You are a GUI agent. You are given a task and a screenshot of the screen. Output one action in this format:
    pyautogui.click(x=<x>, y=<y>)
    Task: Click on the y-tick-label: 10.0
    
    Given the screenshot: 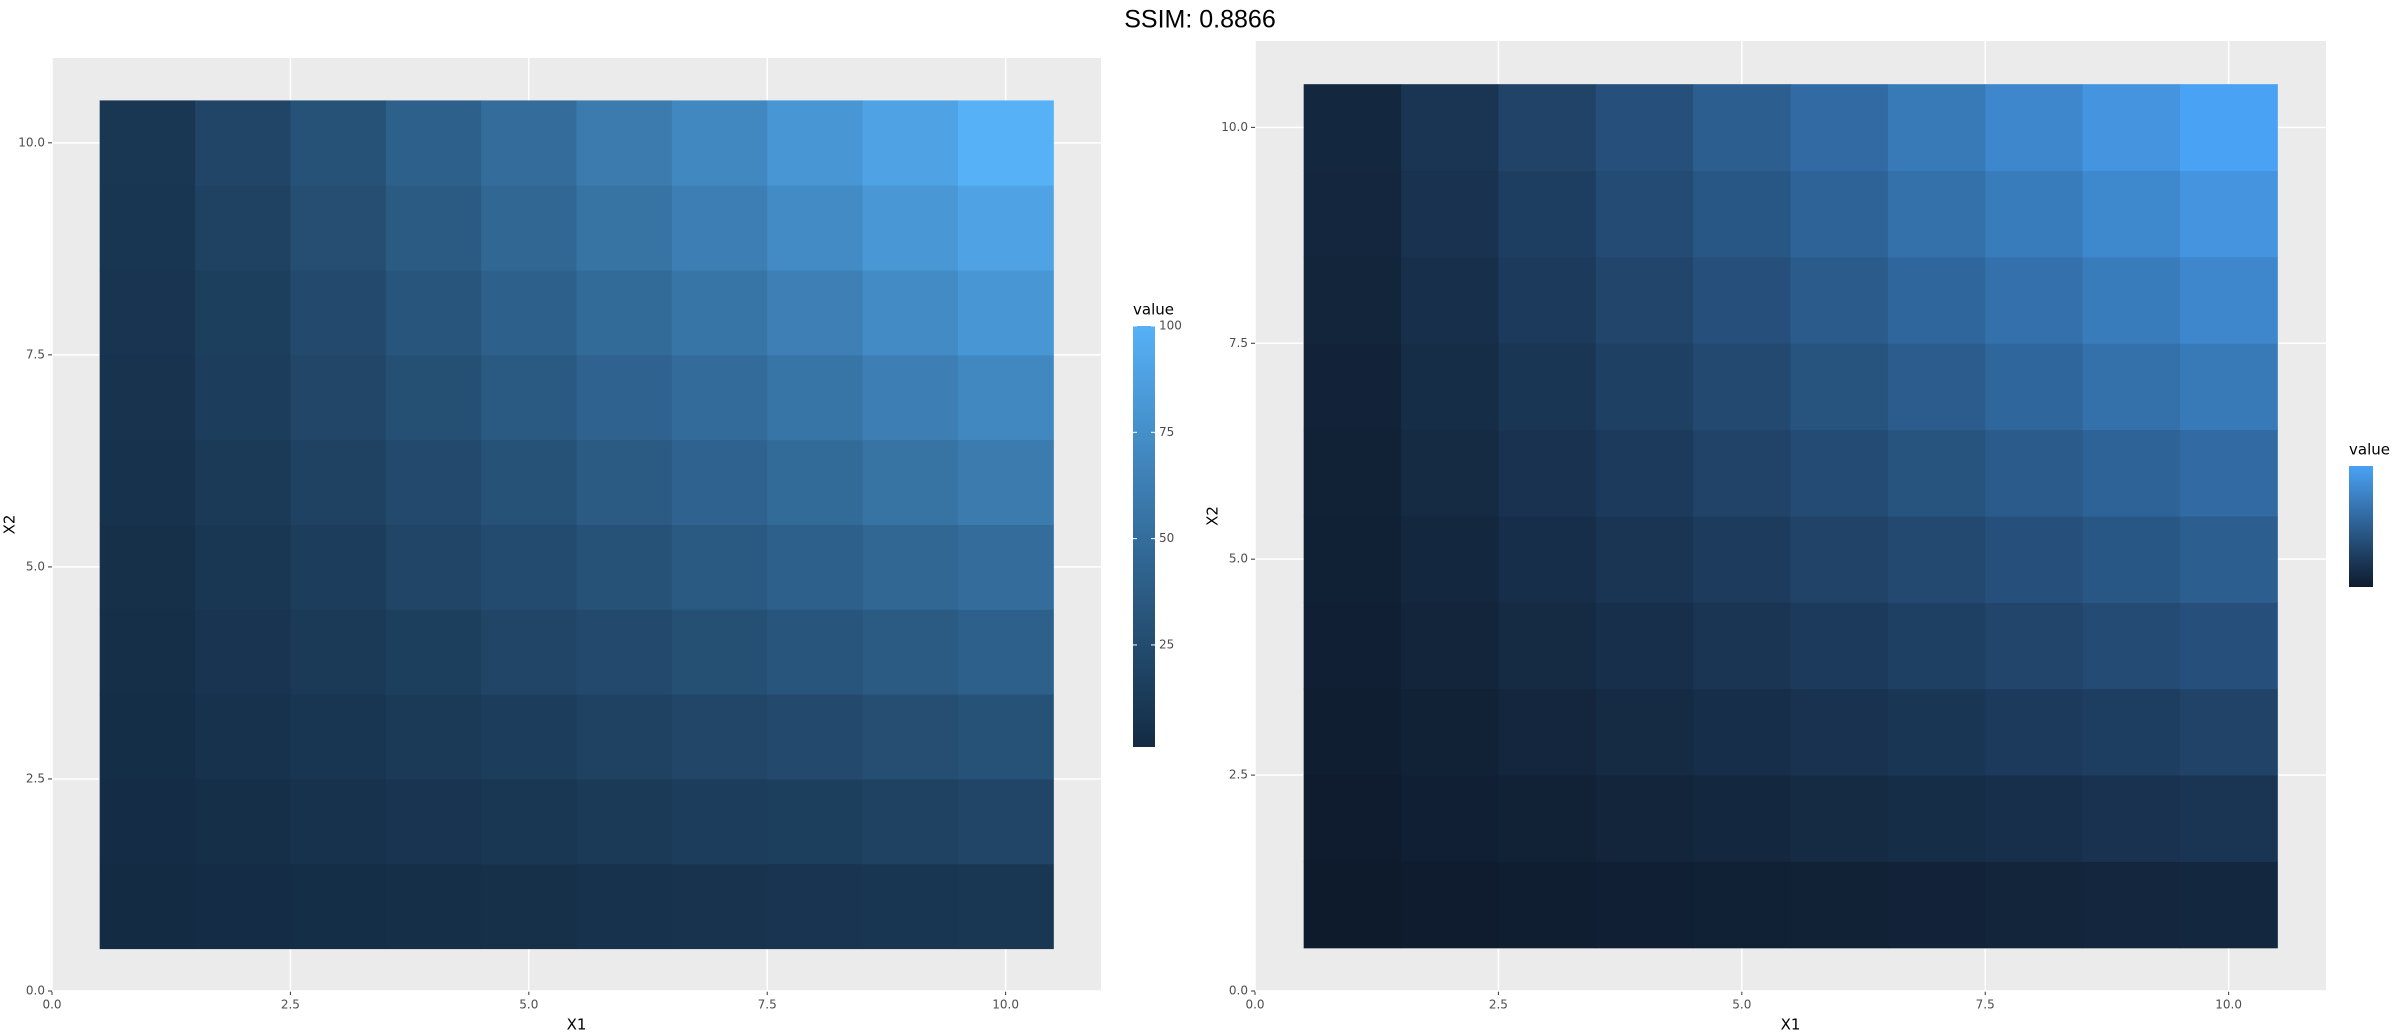 What is the action you would take?
    pyautogui.click(x=1234, y=127)
    